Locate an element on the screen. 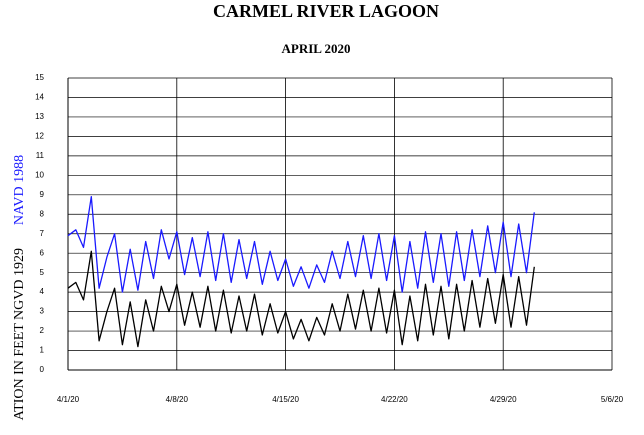 The width and height of the screenshot is (644, 435). x-tick-label: 4/29/20 is located at coordinates (503, 399).